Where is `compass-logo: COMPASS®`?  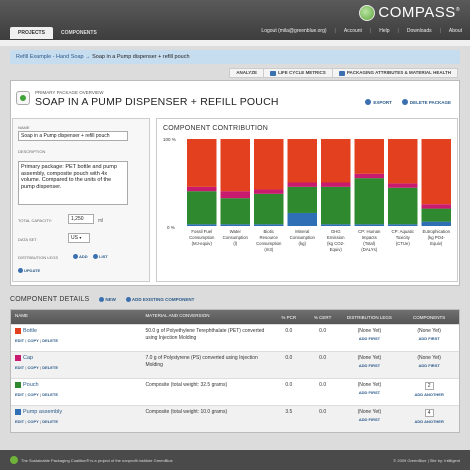
compass-logo: COMPASS® is located at coordinates (409, 12).